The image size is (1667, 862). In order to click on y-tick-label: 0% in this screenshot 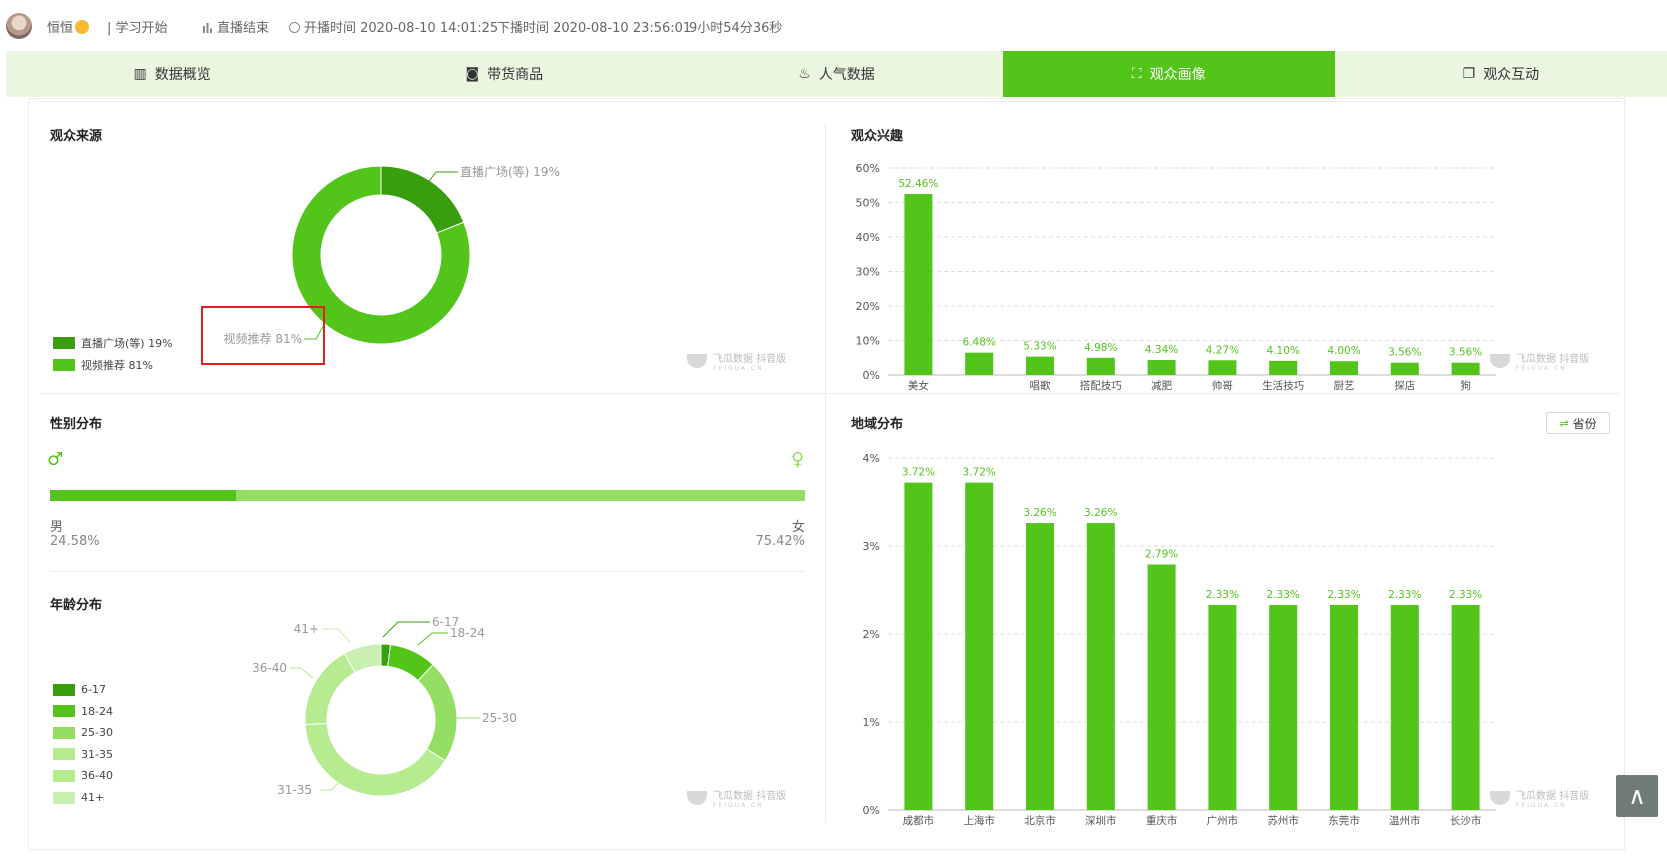, I will do `click(871, 810)`.